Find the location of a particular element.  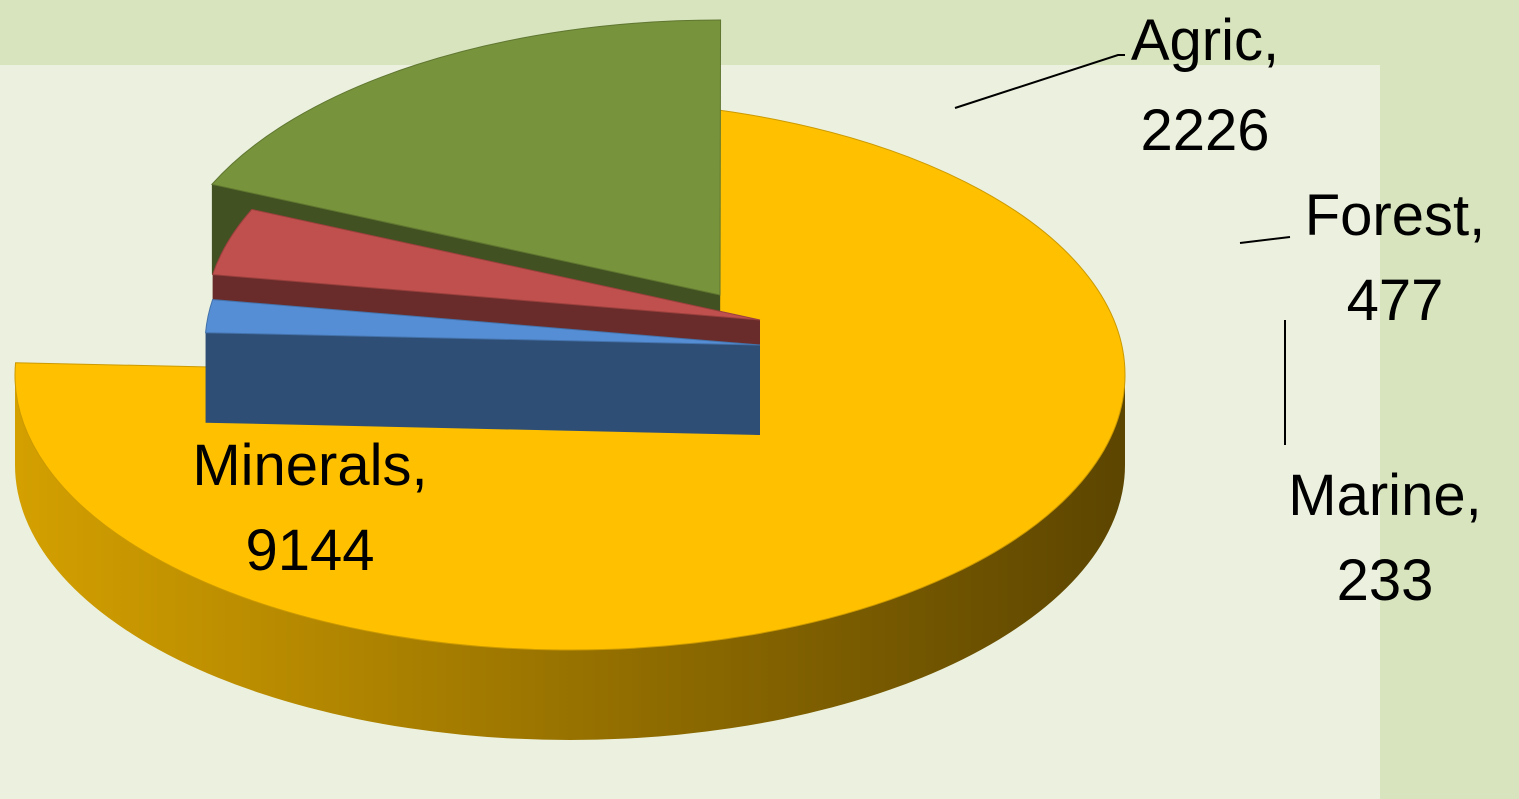

data-label-marine-value: 233 is located at coordinates (1385, 580).